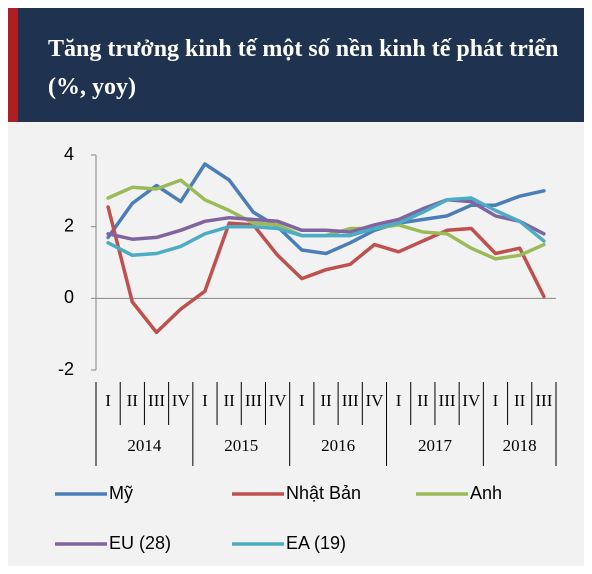 This screenshot has height=574, width=592. What do you see at coordinates (323, 493) in the screenshot?
I see `legend-label: Nhật Bản` at bounding box center [323, 493].